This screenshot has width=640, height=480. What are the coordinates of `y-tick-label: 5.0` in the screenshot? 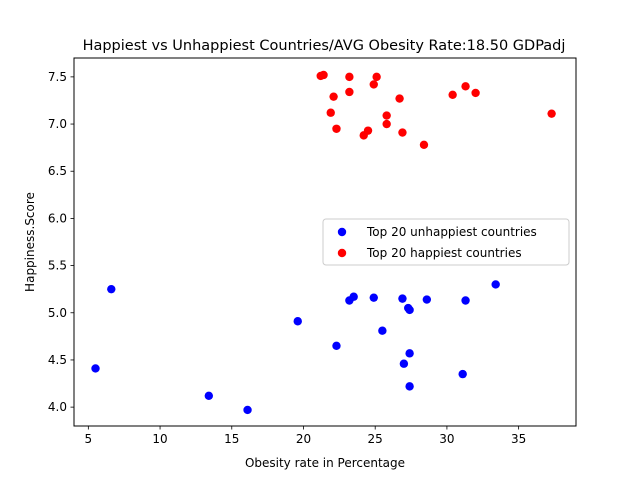 It's located at (57, 313).